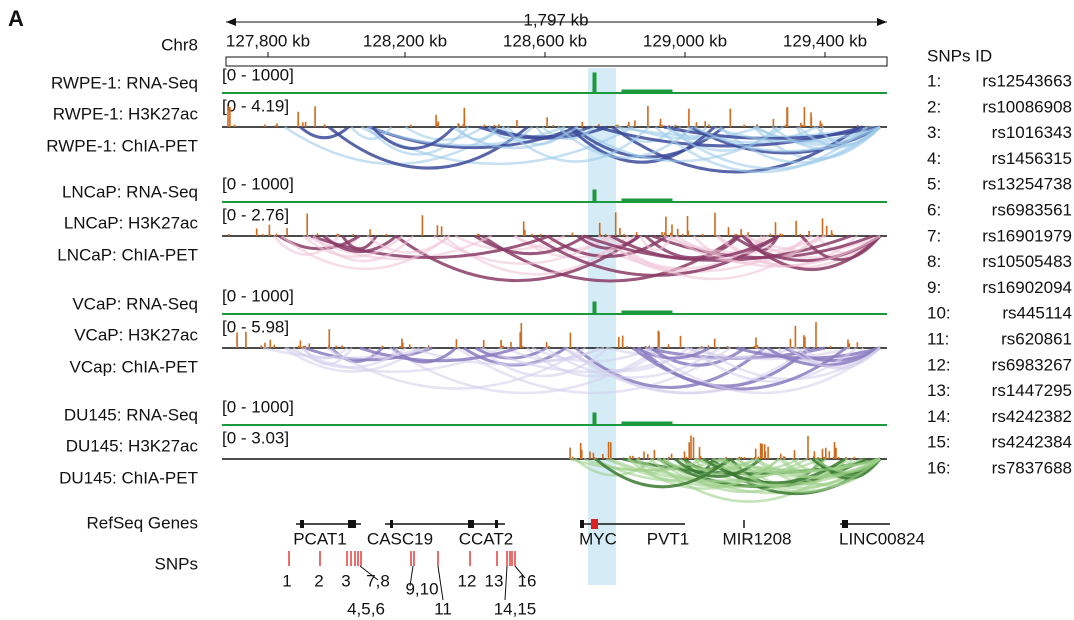 The image size is (1074, 620). Describe the element at coordinates (825, 40) in the screenshot. I see `ruler-tick-label: 129,400 kb` at that location.